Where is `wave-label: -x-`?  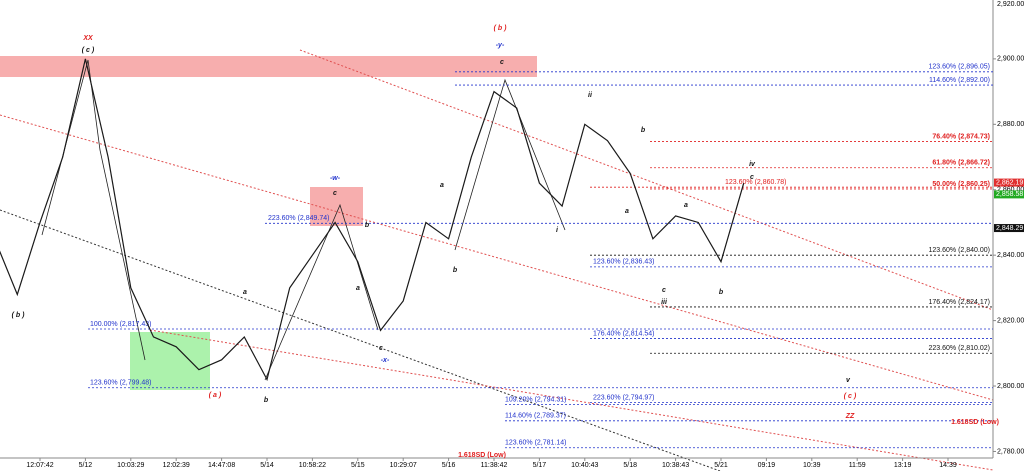 wave-label: -x- is located at coordinates (385, 360).